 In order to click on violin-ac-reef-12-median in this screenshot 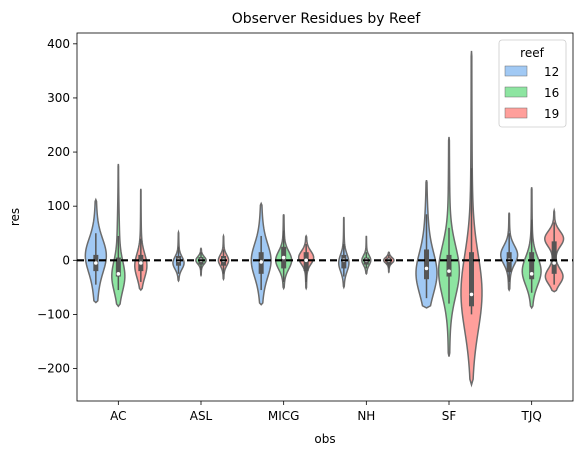, I will do `click(96, 263)`.